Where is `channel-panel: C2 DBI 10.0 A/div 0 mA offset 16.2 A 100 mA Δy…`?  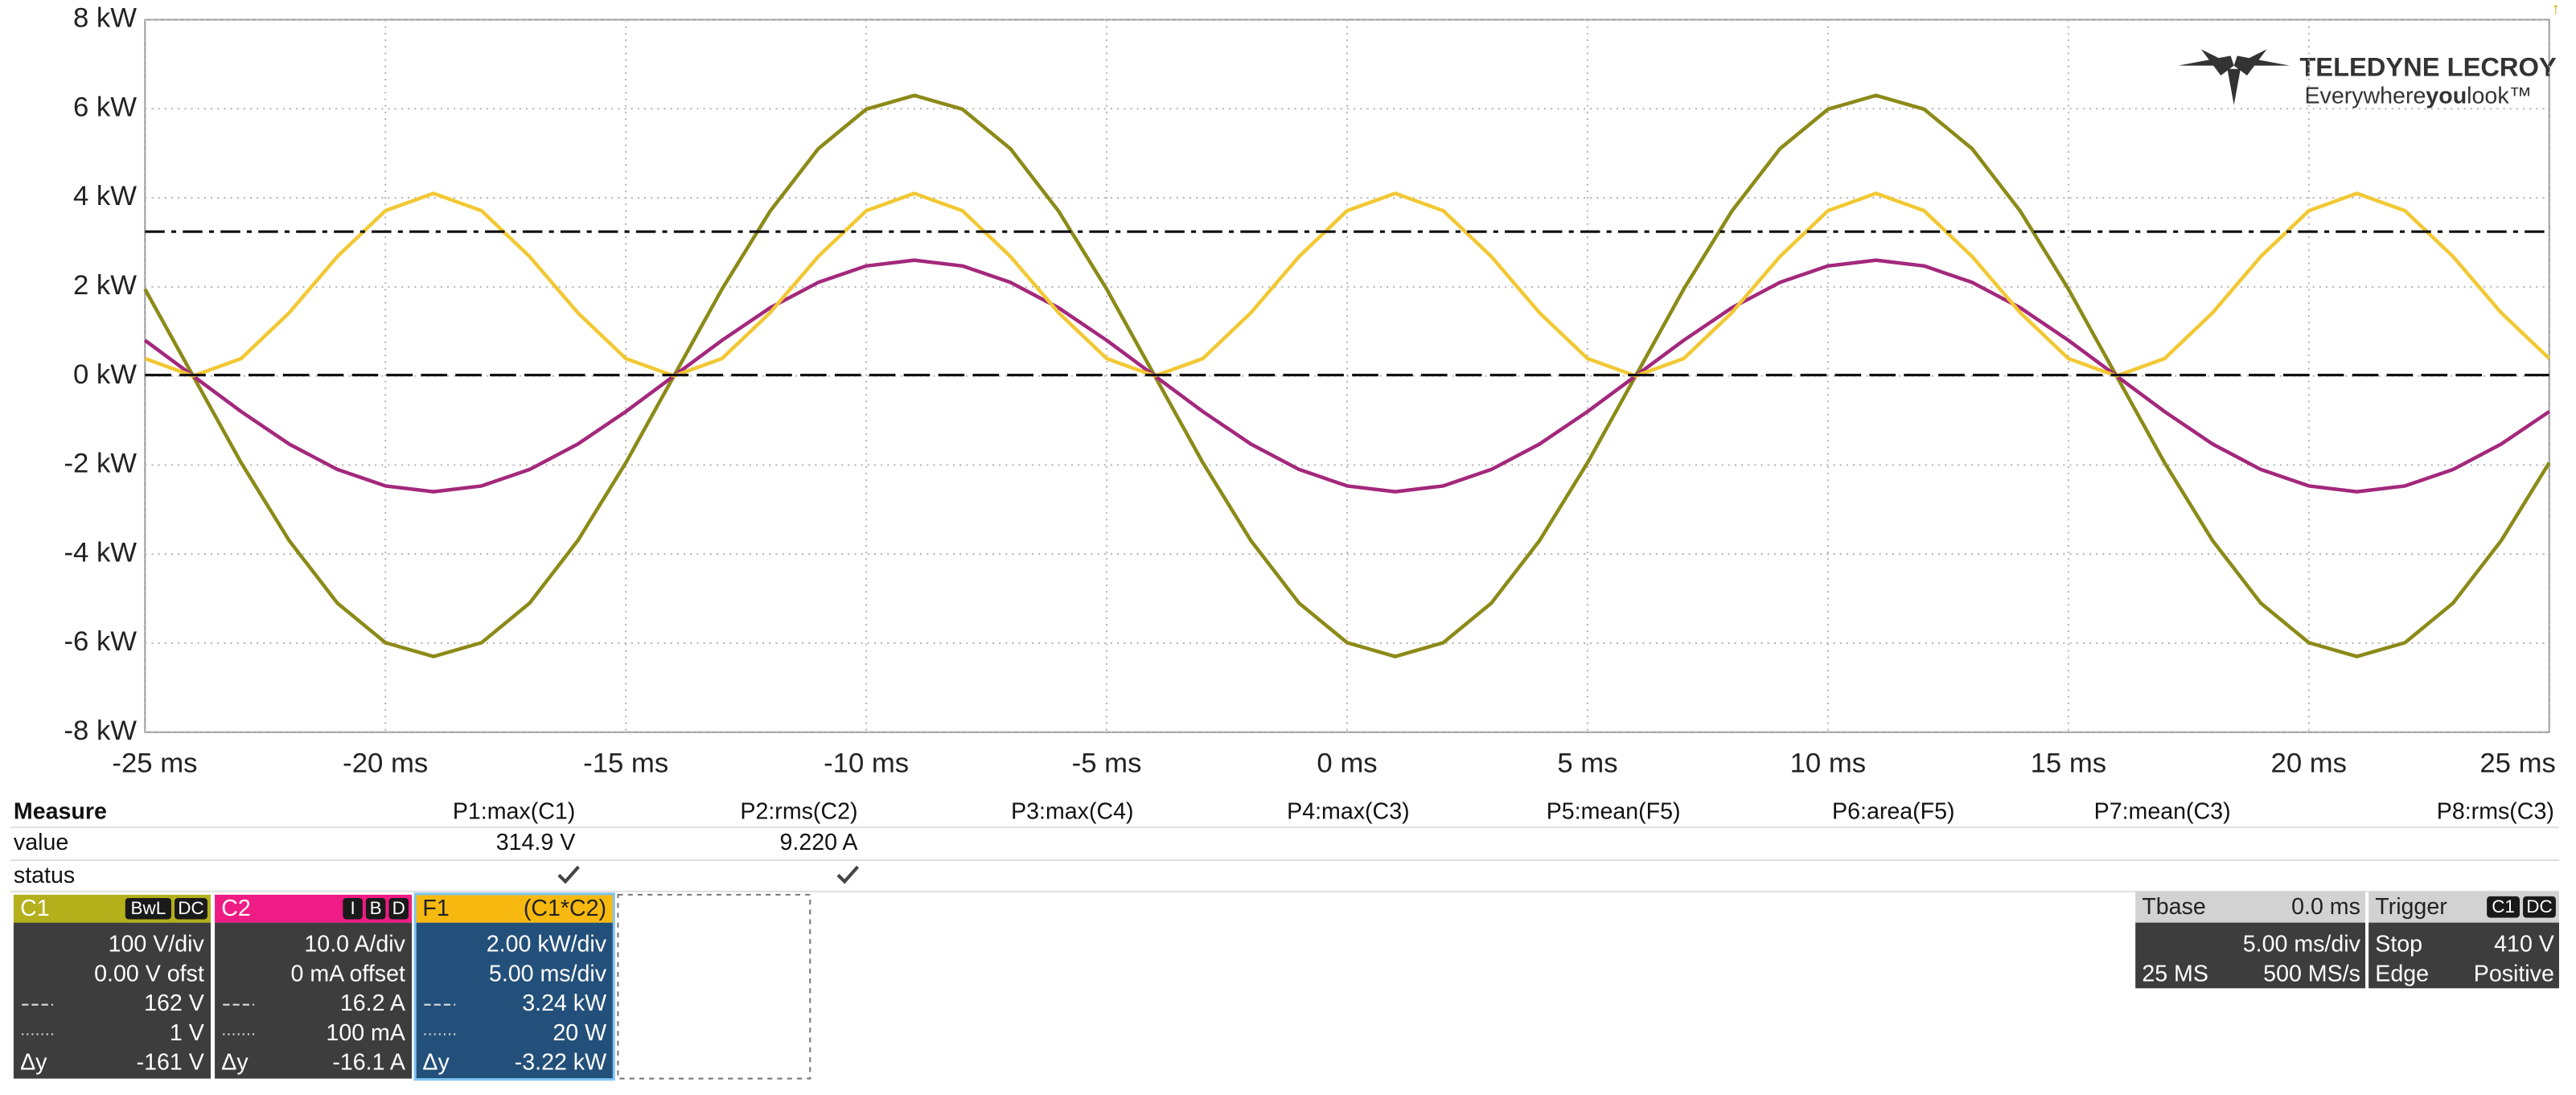
channel-panel: C2 DBI 10.0 A/div 0 mA offset 16.2 A 100 mA Δy… is located at coordinates (314, 987).